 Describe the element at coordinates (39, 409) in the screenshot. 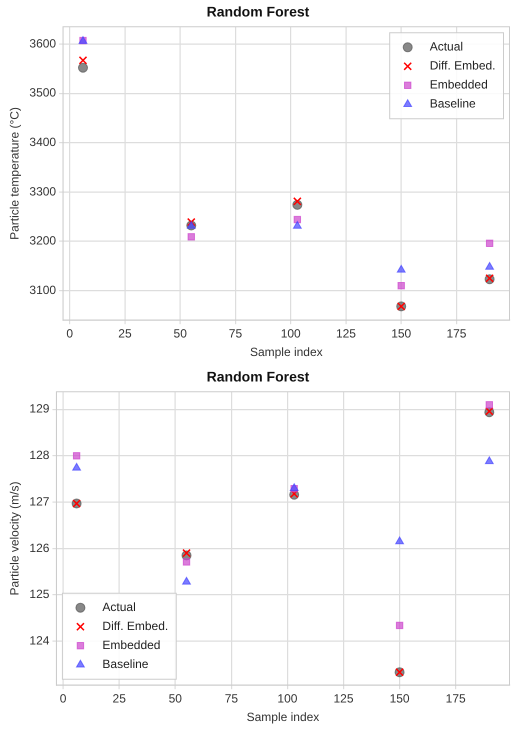

I see `y-tick-label: 129` at that location.